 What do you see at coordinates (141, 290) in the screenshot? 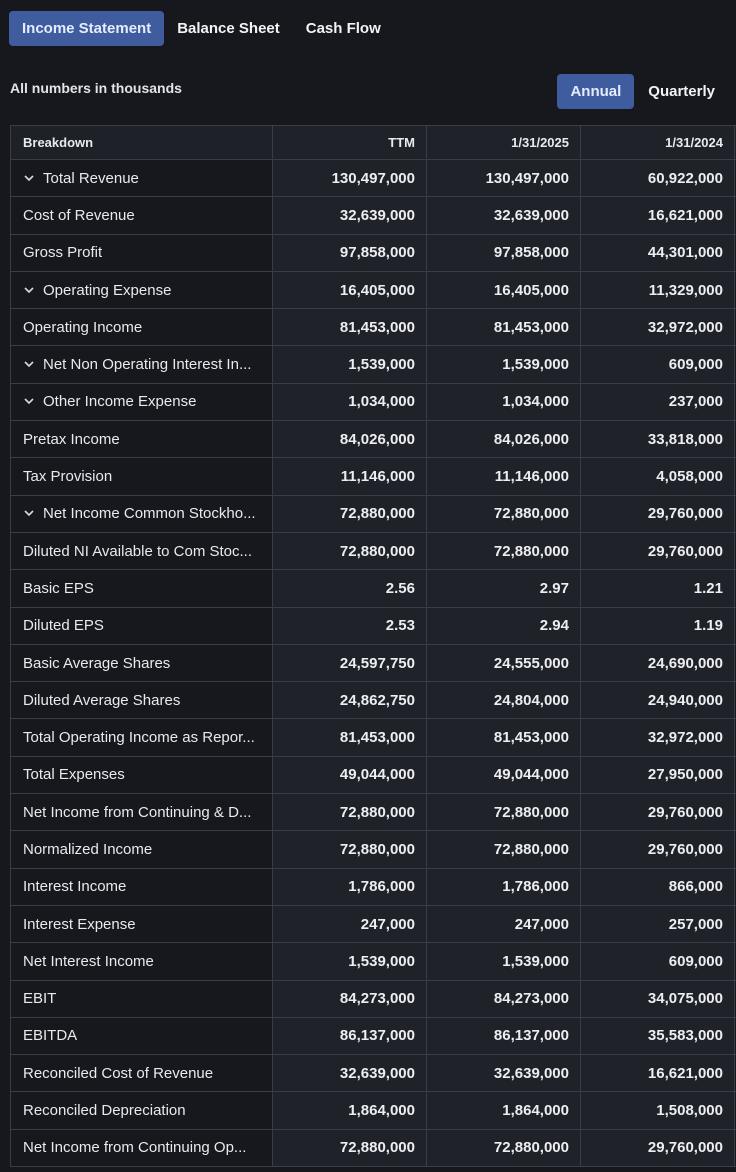
I see `row-label-cell: Operating Expense` at bounding box center [141, 290].